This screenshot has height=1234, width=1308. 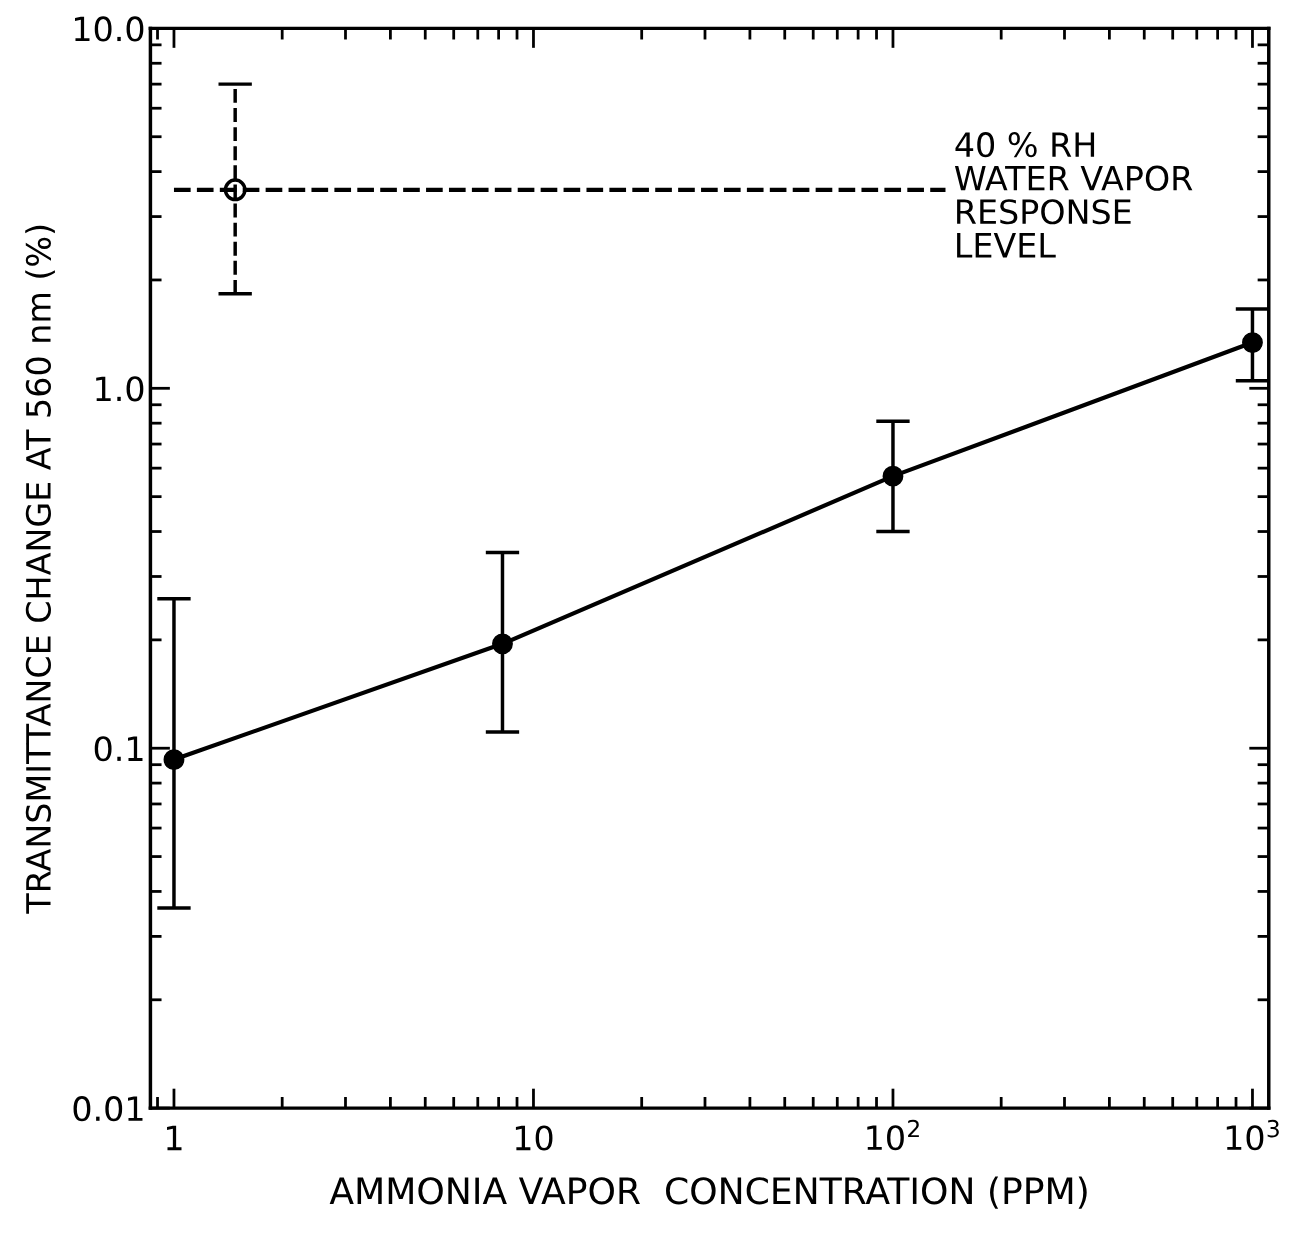 What do you see at coordinates (893, 1135) in the screenshot?
I see `x-tick-label: 10$^{2}$` at bounding box center [893, 1135].